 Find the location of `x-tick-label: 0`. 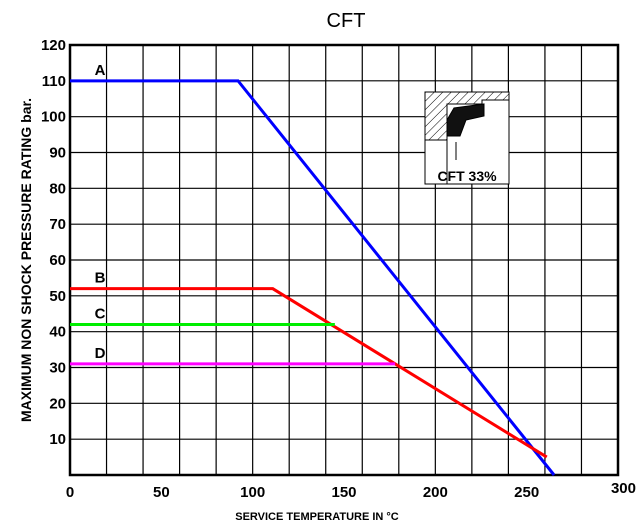

x-tick-label: 0 is located at coordinates (70, 492).